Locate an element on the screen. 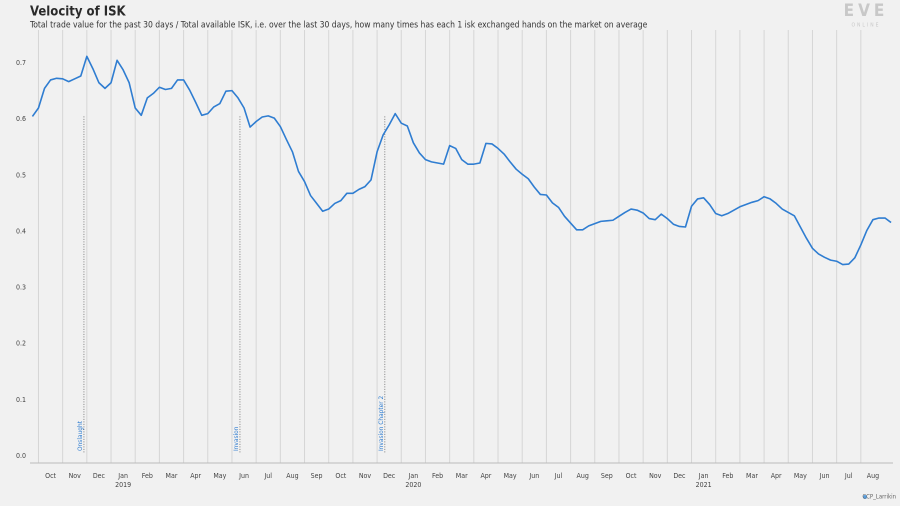 This screenshot has width=900, height=506. y-tick-label: 0.2 is located at coordinates (21, 344).